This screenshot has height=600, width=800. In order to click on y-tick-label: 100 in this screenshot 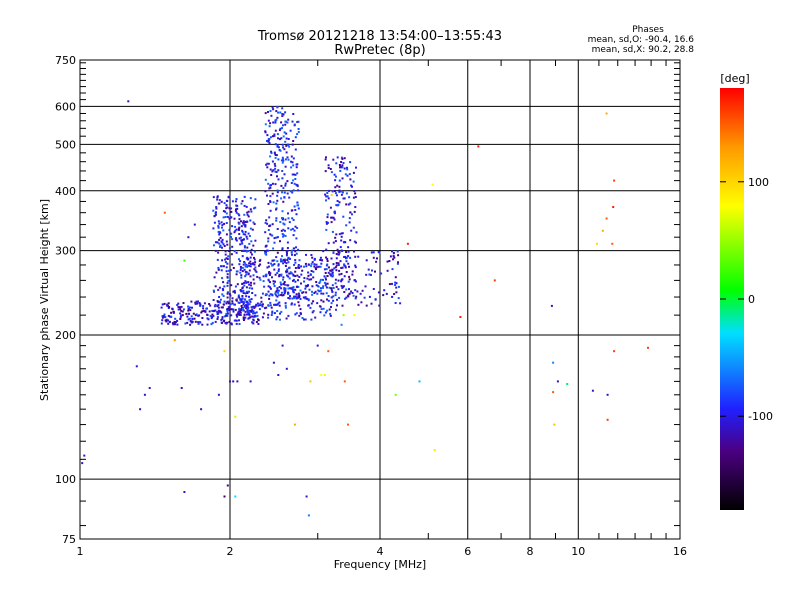, I will do `click(65, 479)`.